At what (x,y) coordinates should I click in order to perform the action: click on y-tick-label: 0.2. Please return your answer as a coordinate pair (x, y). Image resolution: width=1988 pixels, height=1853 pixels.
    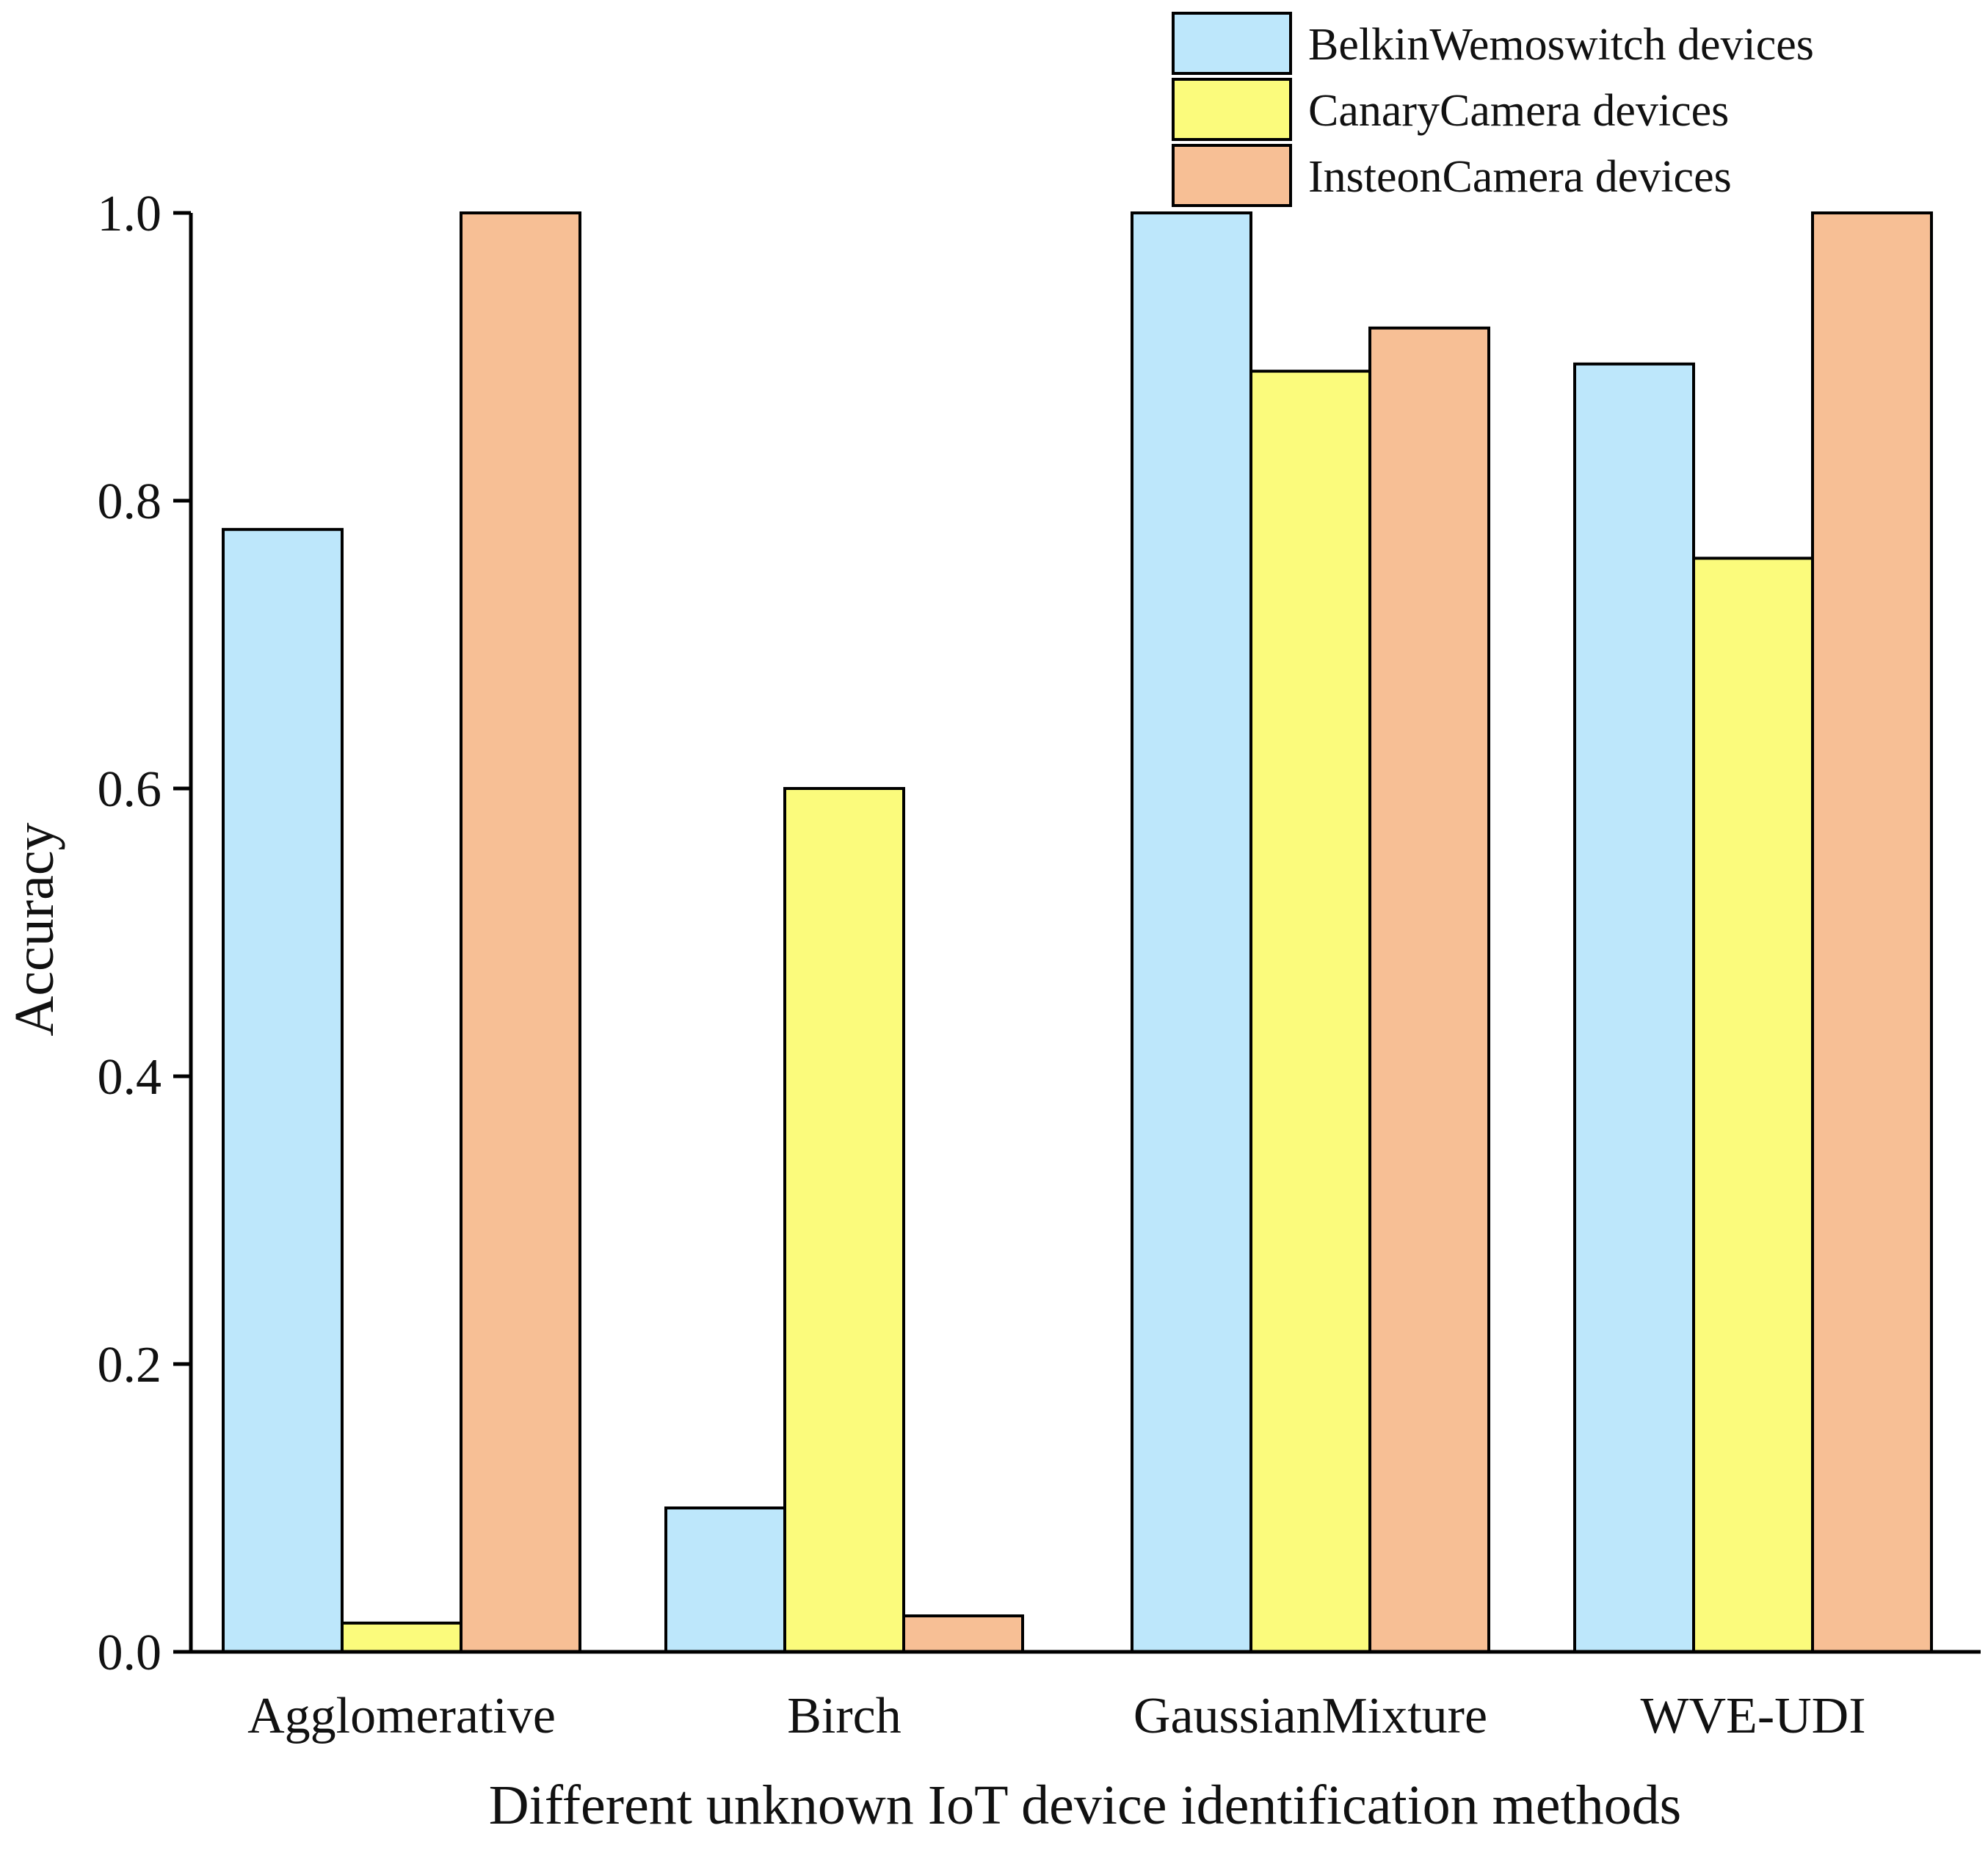
    Looking at the image, I should click on (130, 1365).